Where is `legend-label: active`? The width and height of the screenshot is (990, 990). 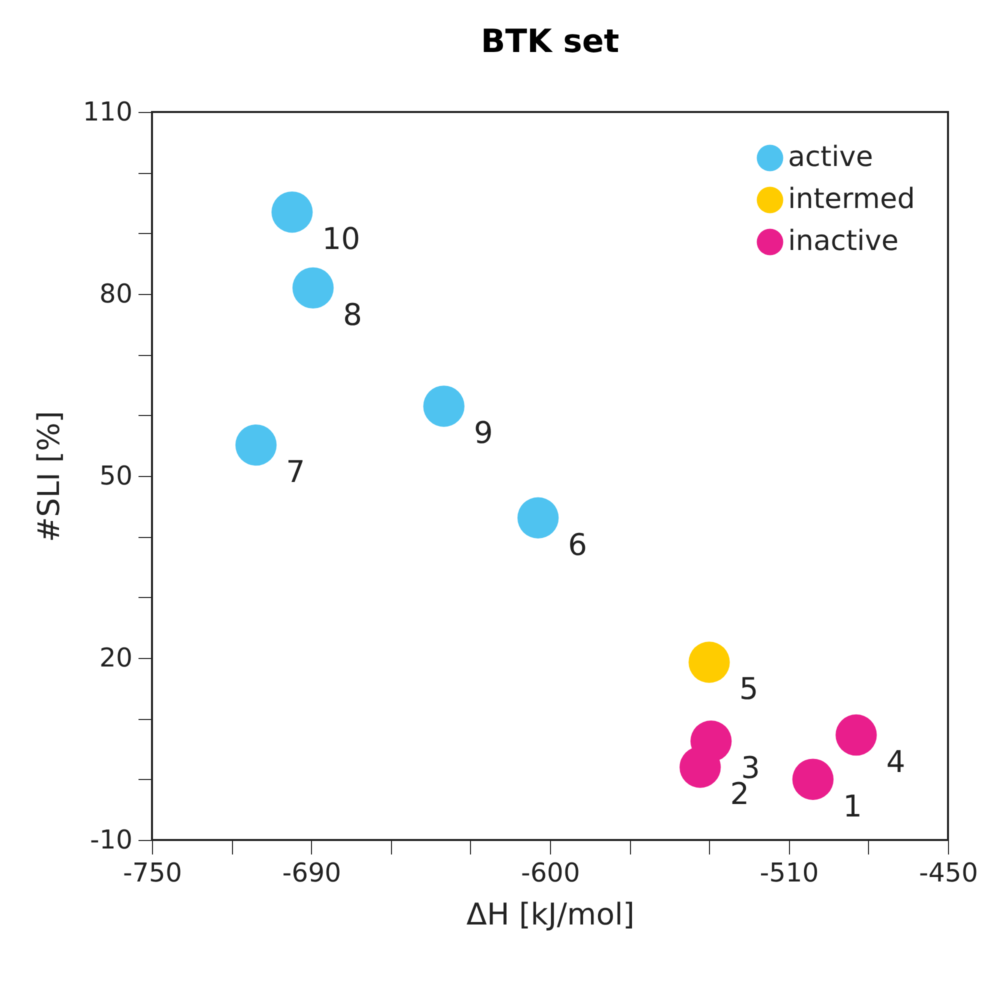
legend-label: active is located at coordinates (831, 156).